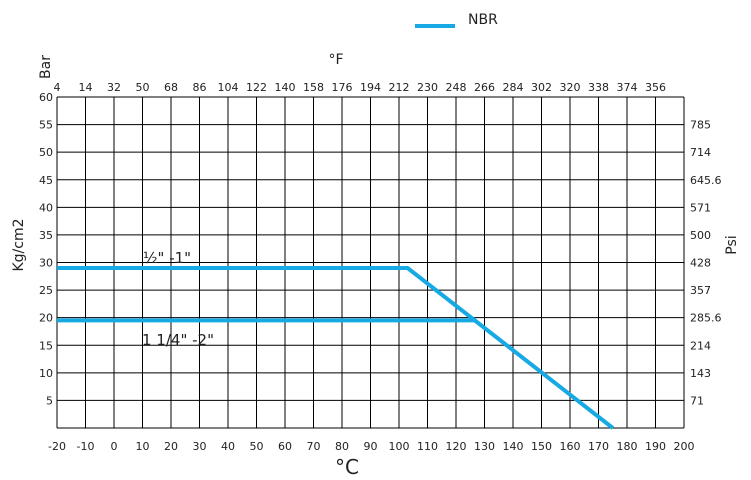 This screenshot has width=751, height=480. I want to click on x-bottom-tick-label: 130, so click(484, 446).